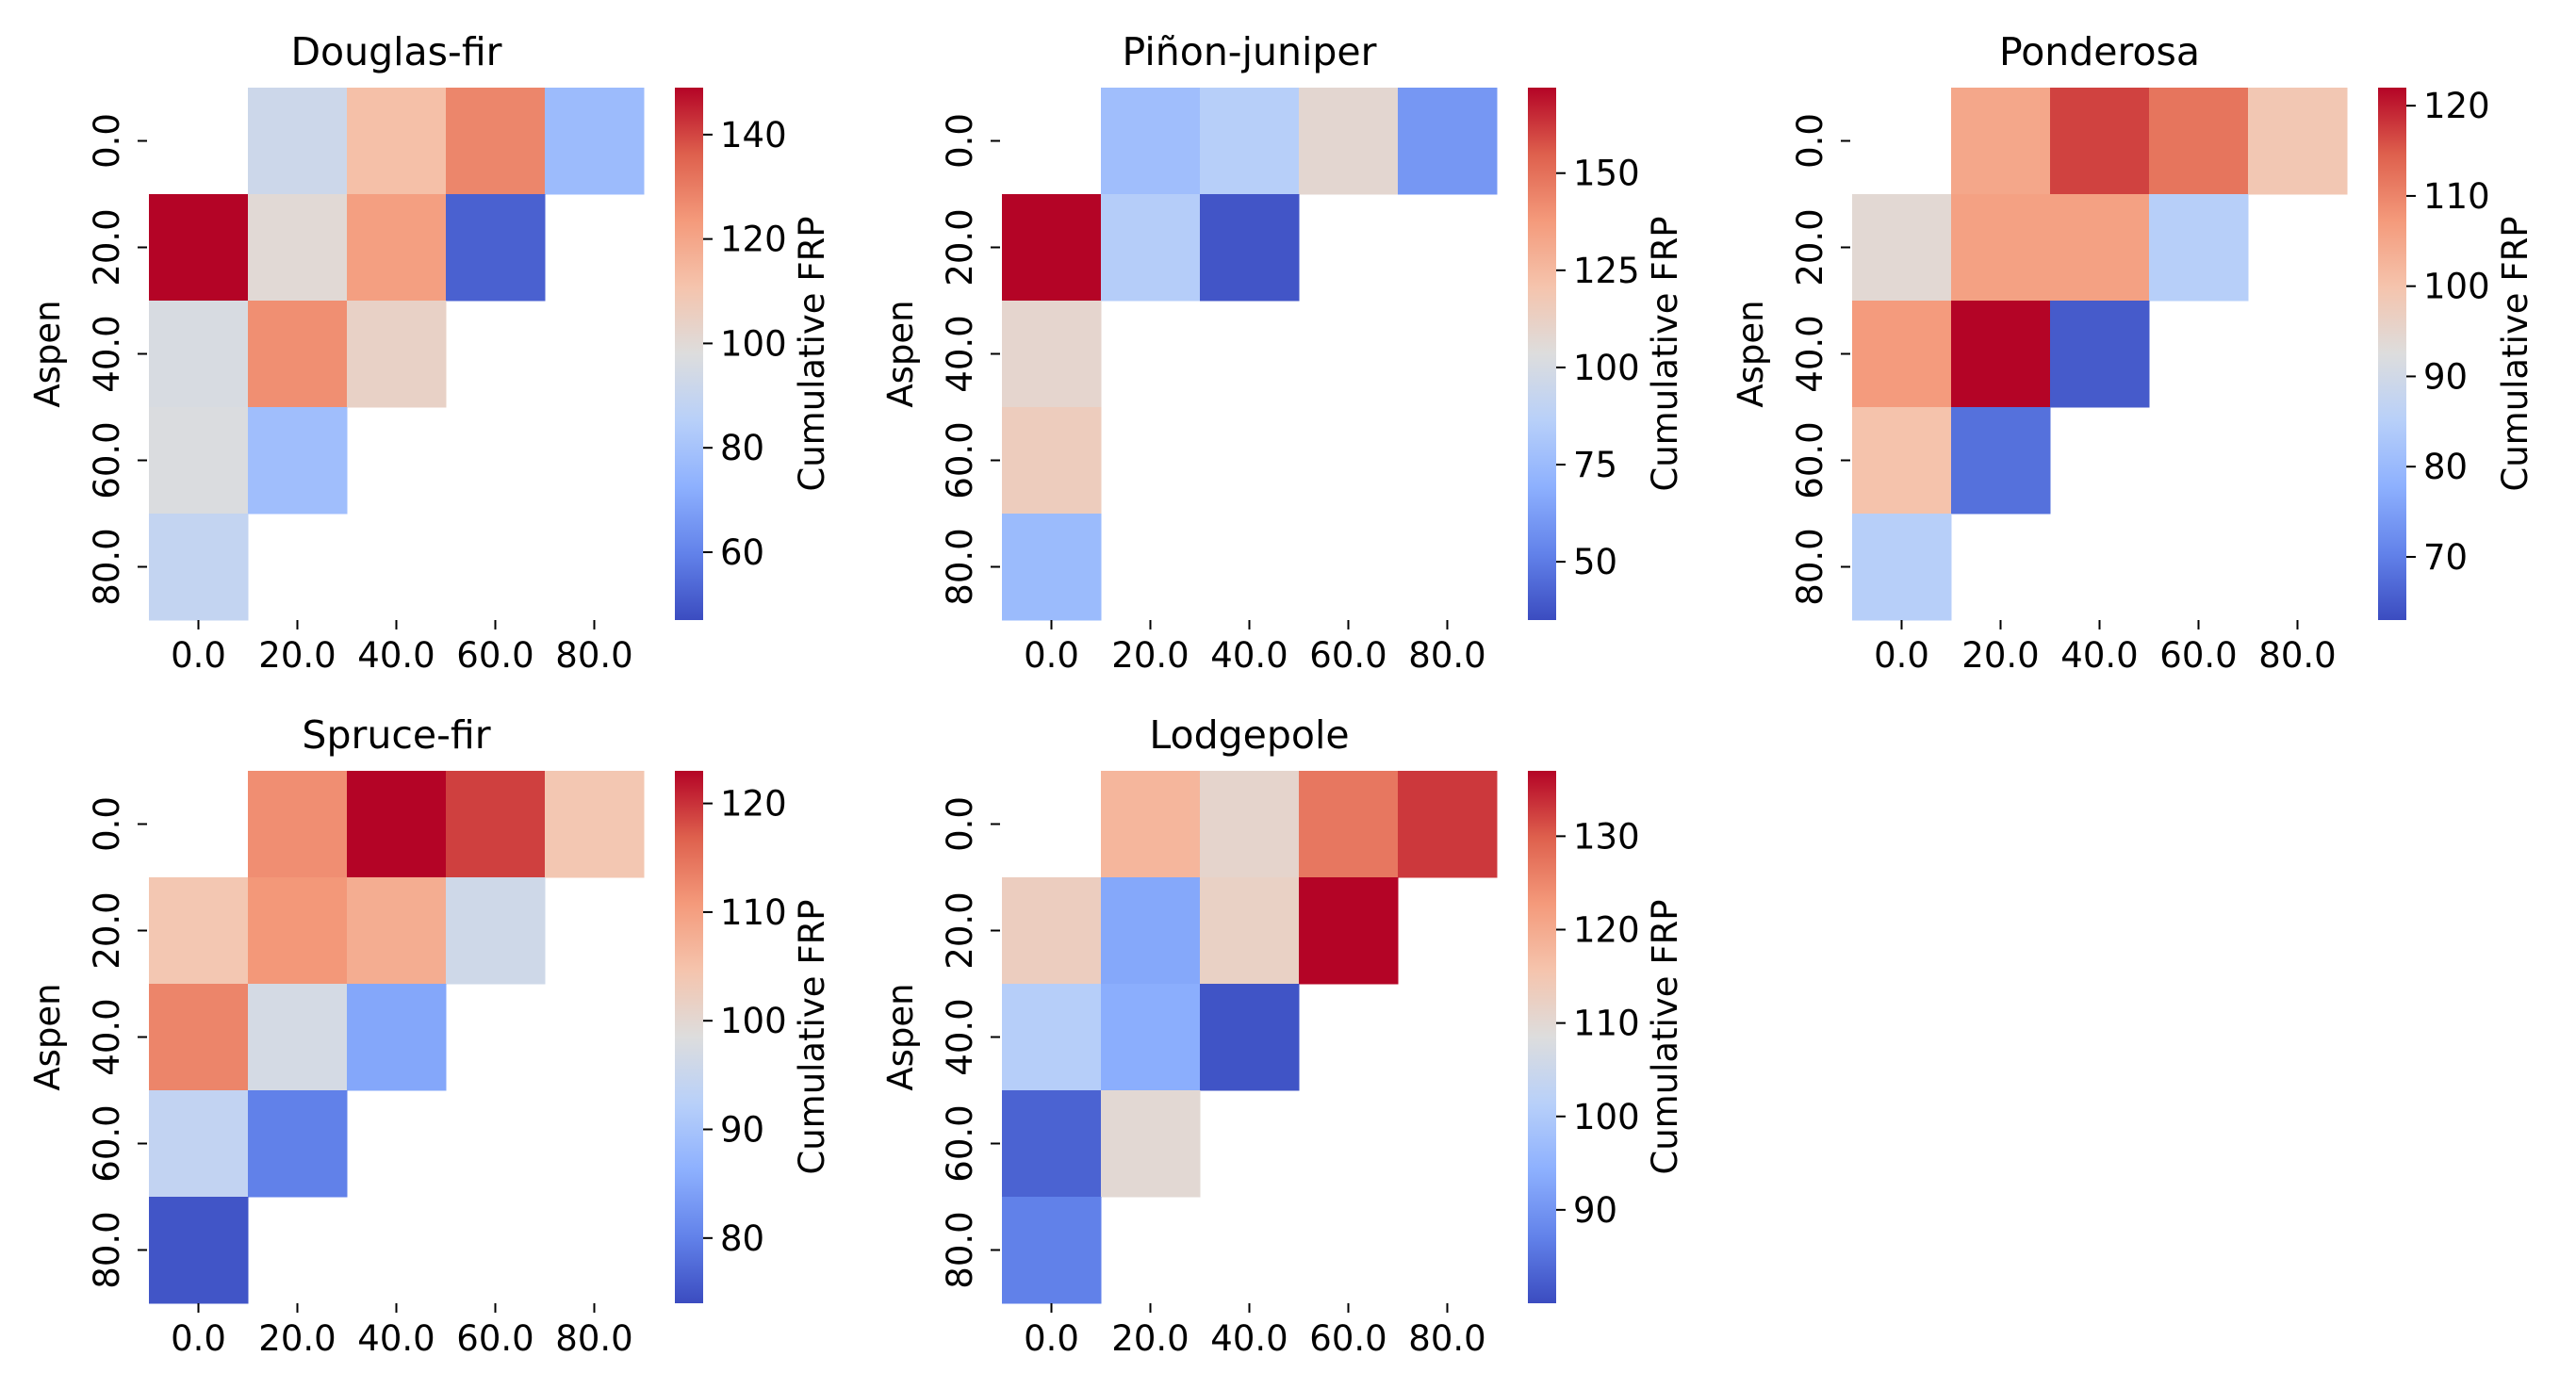 This screenshot has height=1389, width=2576. I want to click on panel-title: Douglas-fir, so click(395, 52).